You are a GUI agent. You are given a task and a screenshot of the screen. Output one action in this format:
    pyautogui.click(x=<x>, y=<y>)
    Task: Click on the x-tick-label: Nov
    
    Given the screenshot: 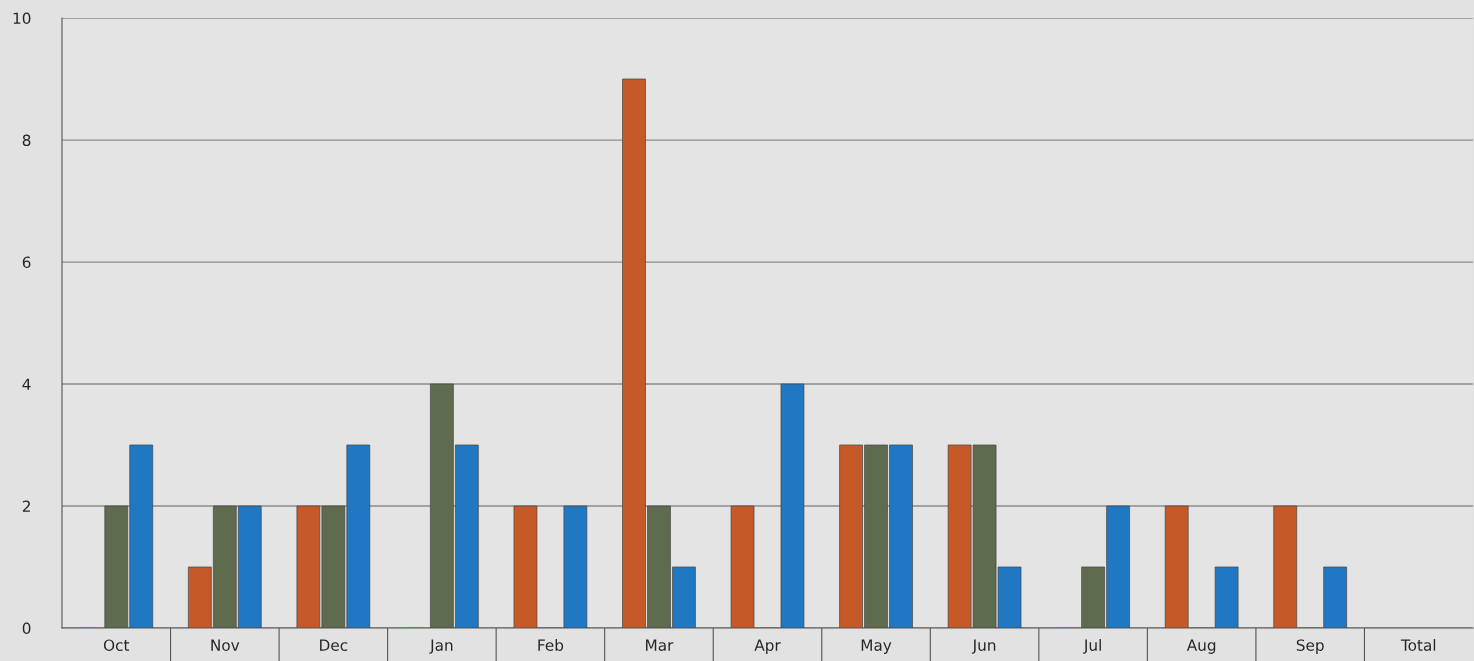 What is the action you would take?
    pyautogui.click(x=225, y=645)
    